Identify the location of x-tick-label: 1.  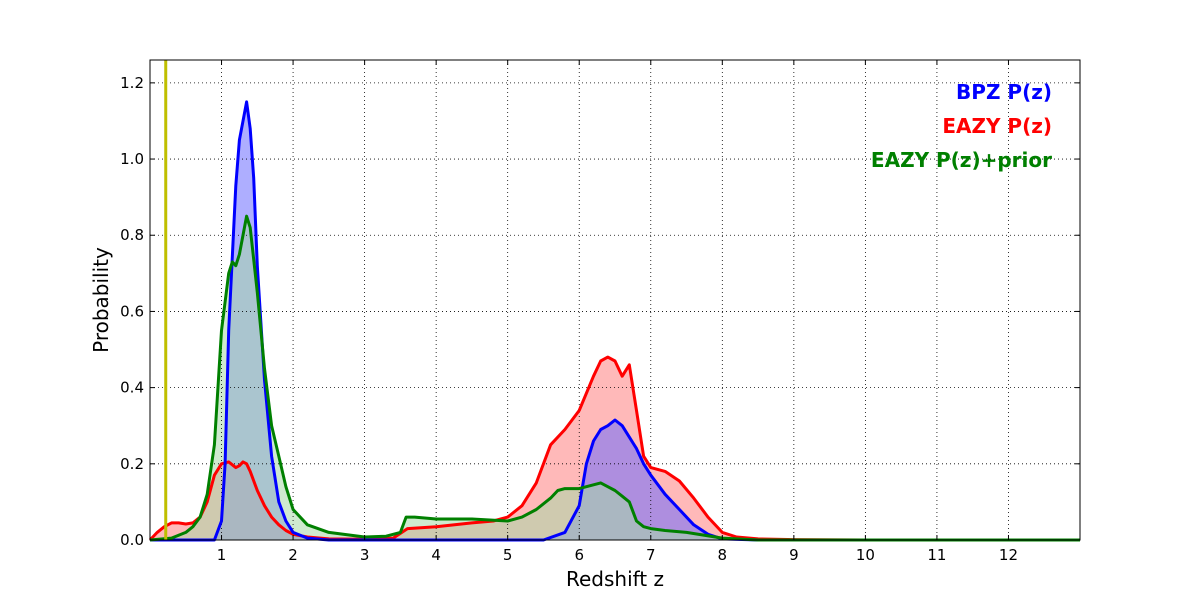
(222, 555).